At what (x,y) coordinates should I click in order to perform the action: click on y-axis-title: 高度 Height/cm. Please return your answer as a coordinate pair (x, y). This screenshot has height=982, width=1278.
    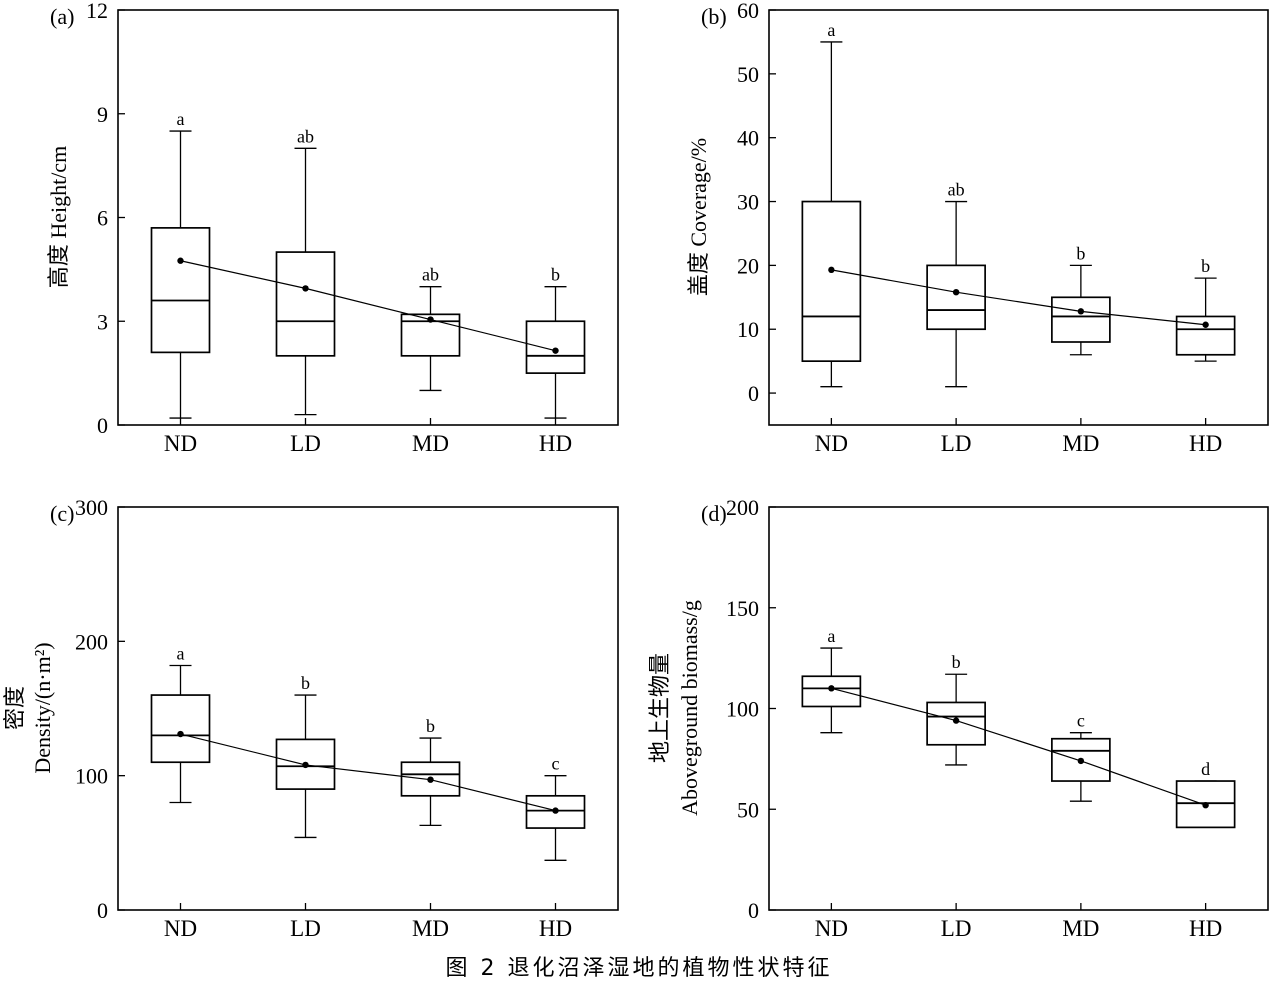
    Looking at the image, I should click on (58, 217).